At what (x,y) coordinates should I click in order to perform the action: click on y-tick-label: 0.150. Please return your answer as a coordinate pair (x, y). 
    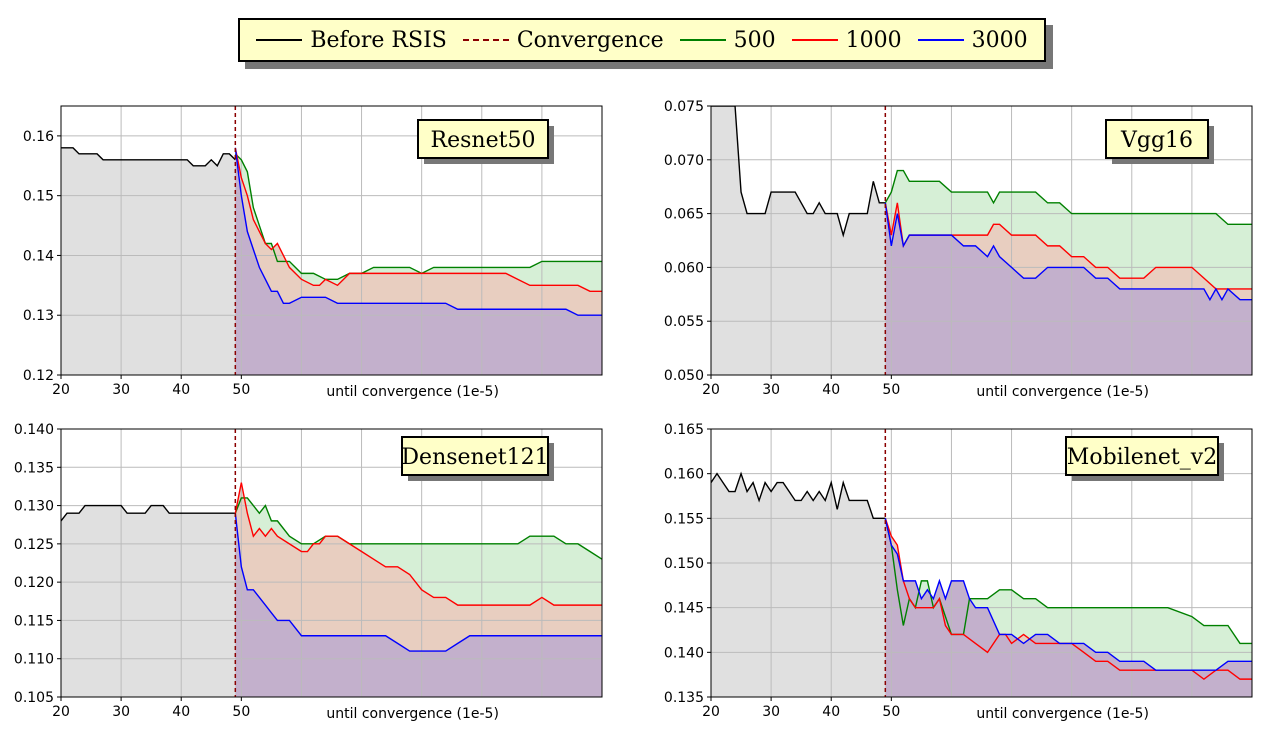
    Looking at the image, I should click on (684, 564).